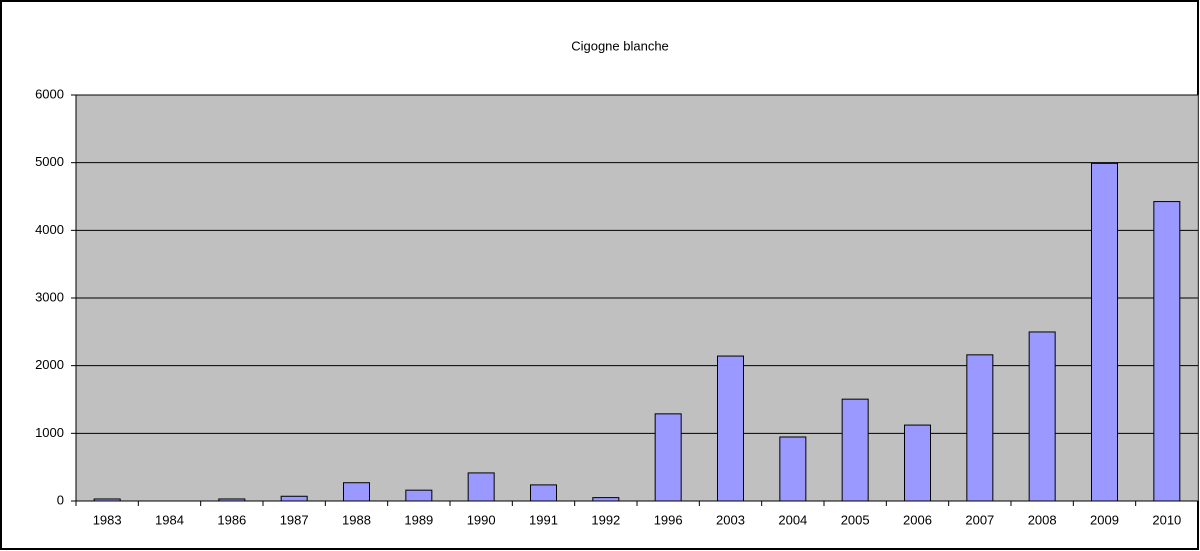  What do you see at coordinates (730, 519) in the screenshot?
I see `x-tick-label: 2003` at bounding box center [730, 519].